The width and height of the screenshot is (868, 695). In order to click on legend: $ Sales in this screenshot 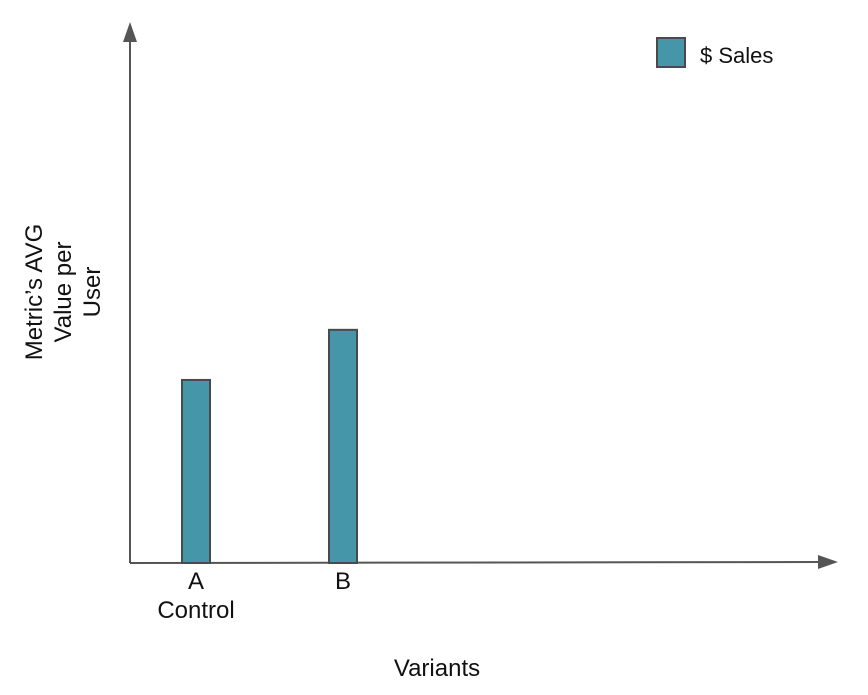, I will do `click(714, 52)`.